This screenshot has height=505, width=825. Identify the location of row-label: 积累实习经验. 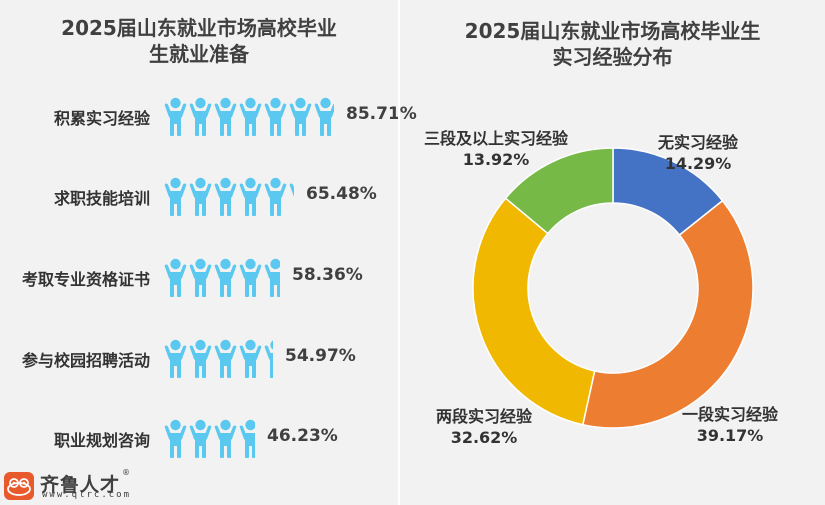
(101, 118).